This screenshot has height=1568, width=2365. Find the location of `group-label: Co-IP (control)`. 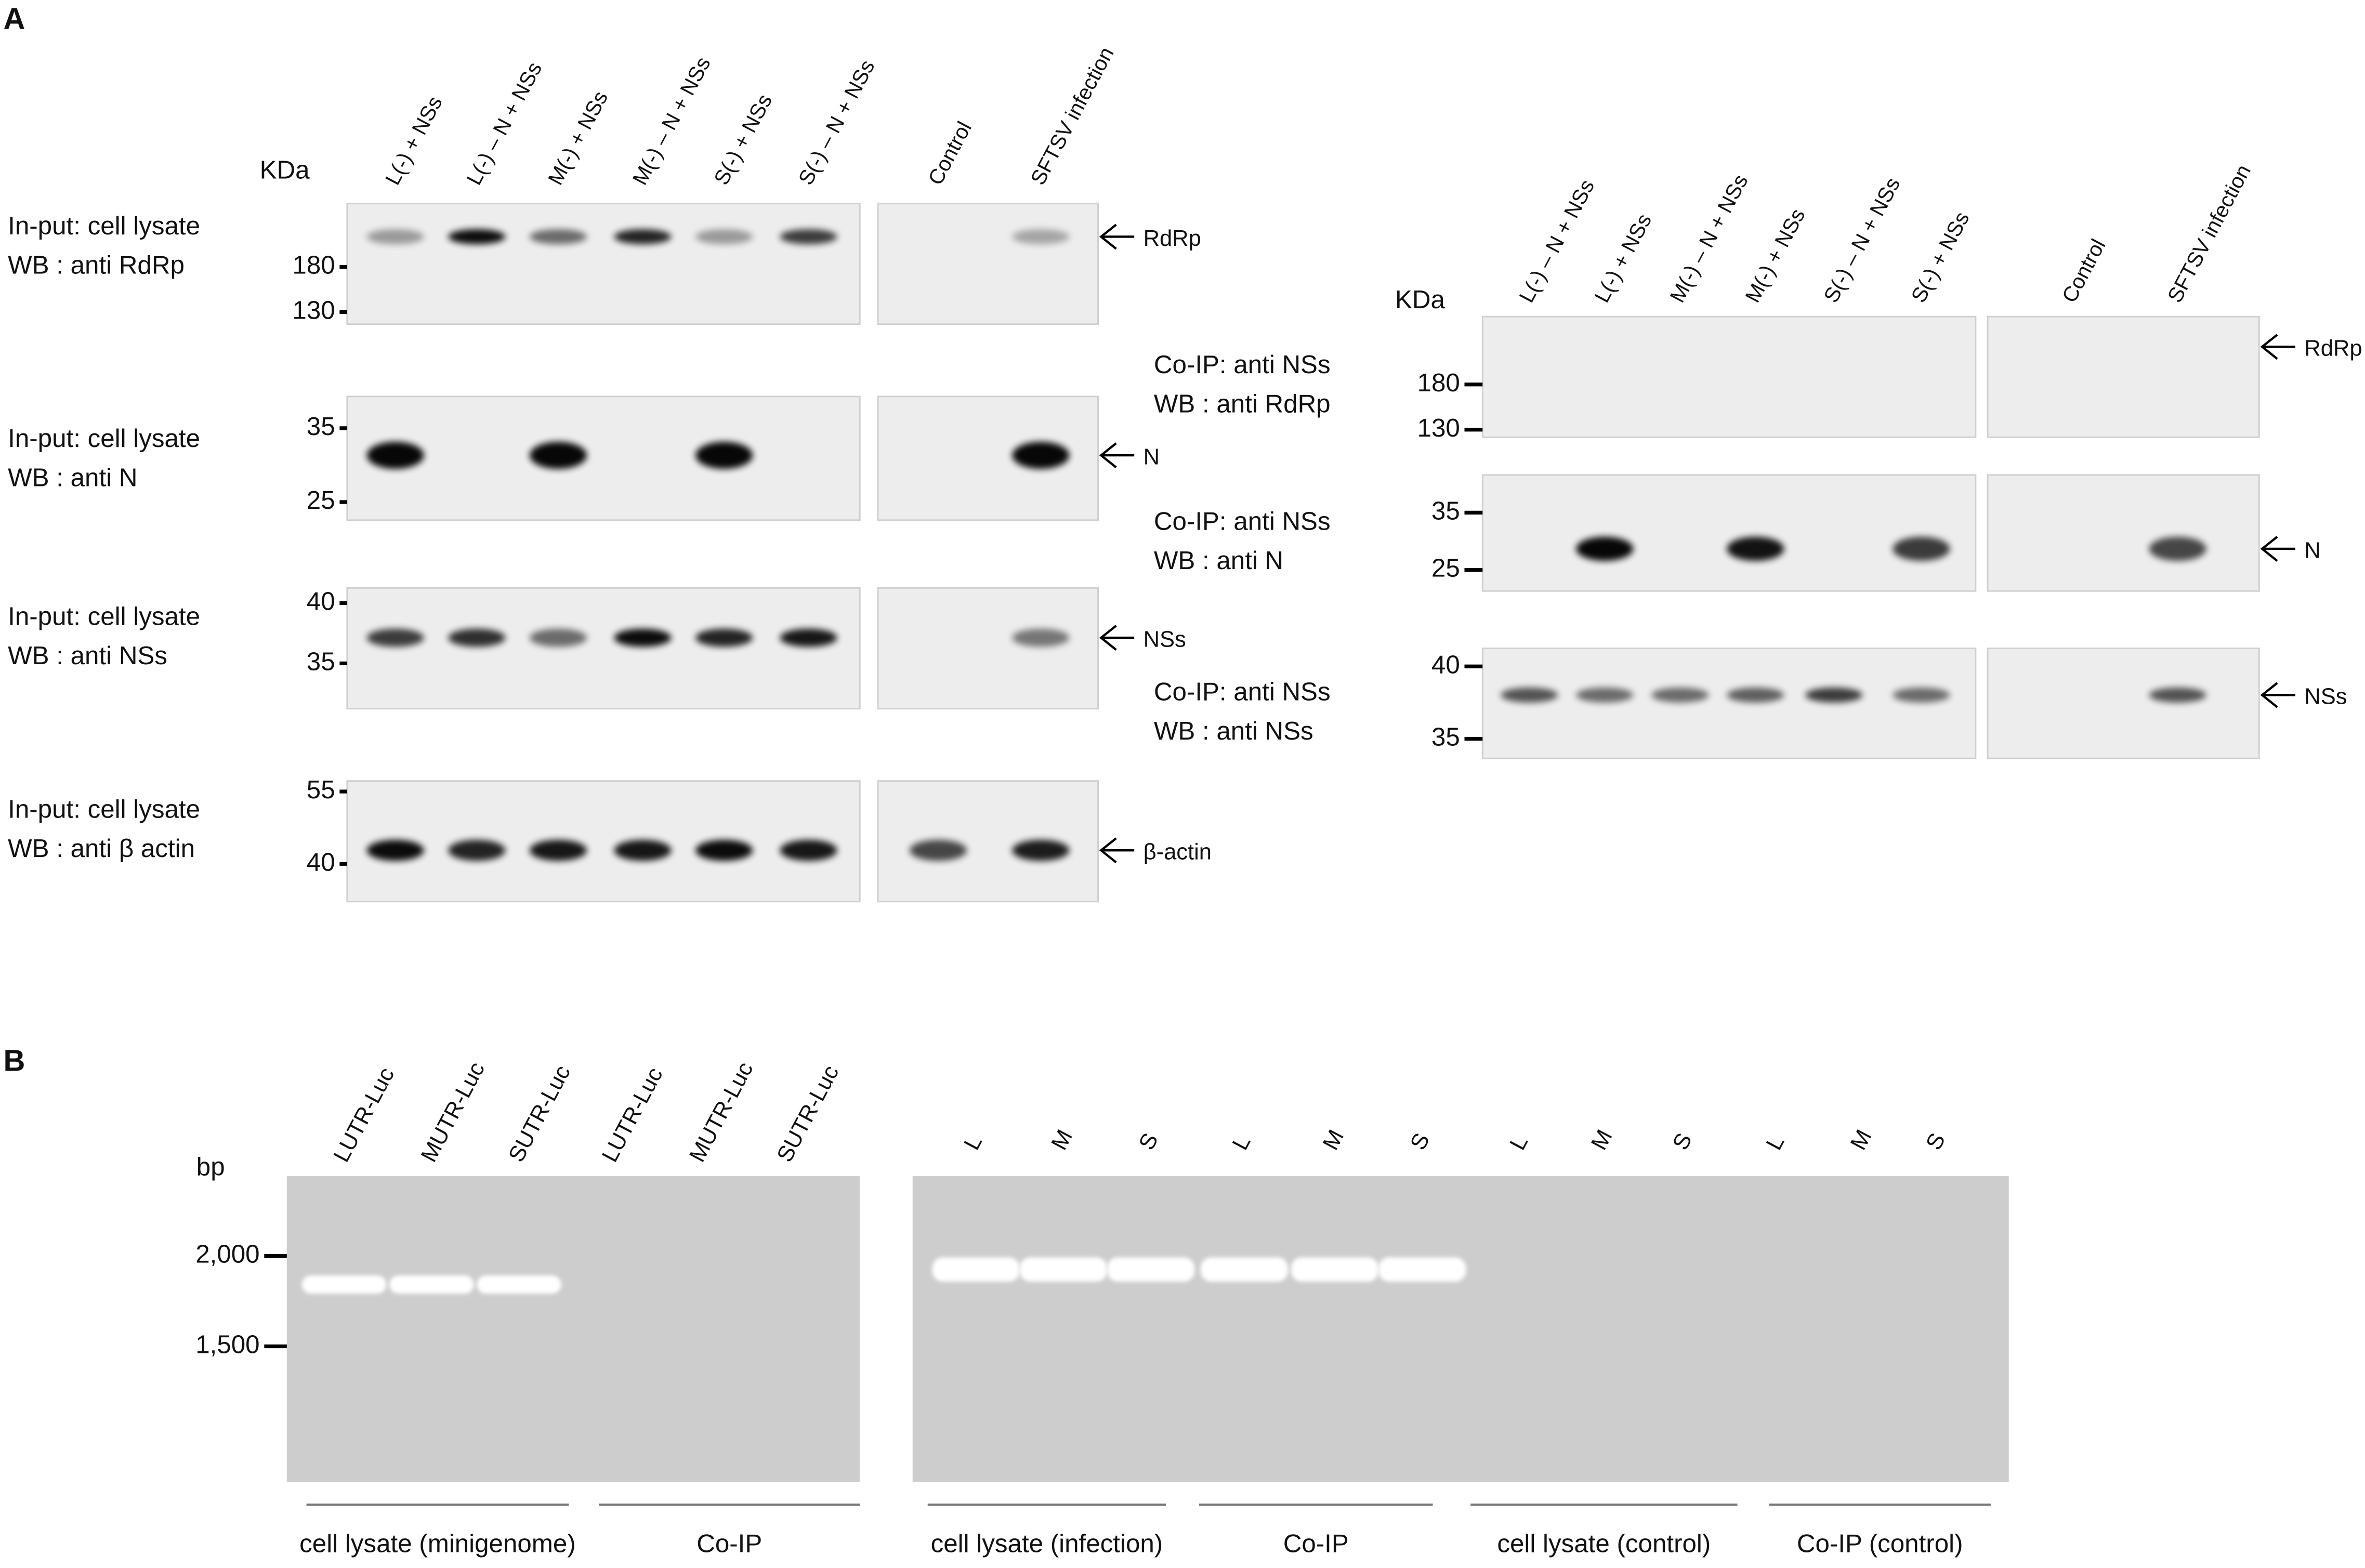

group-label: Co-IP (control) is located at coordinates (1880, 1544).